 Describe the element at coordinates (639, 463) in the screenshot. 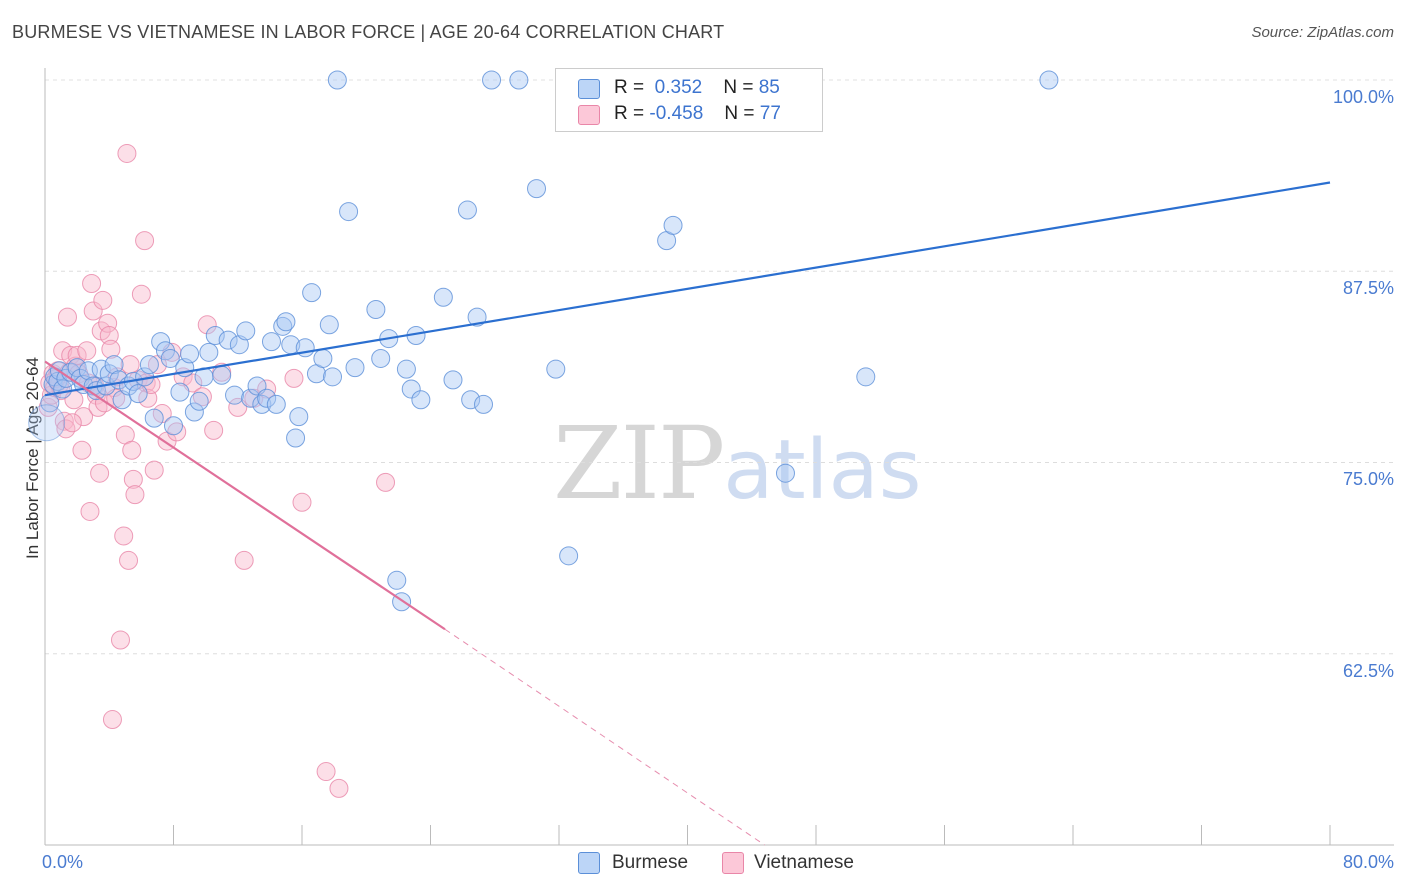

I see `watermark-zip: ZIP` at that location.